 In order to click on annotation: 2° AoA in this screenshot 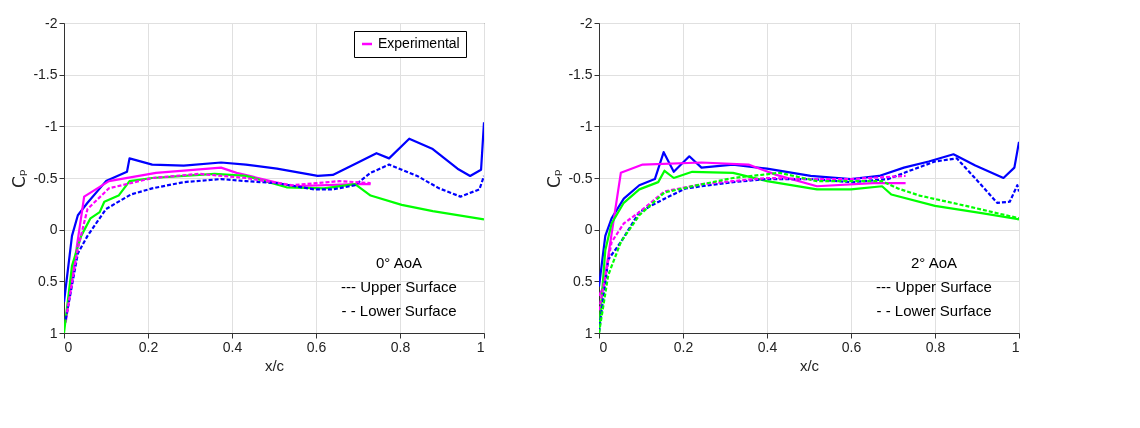, I will do `click(934, 262)`.